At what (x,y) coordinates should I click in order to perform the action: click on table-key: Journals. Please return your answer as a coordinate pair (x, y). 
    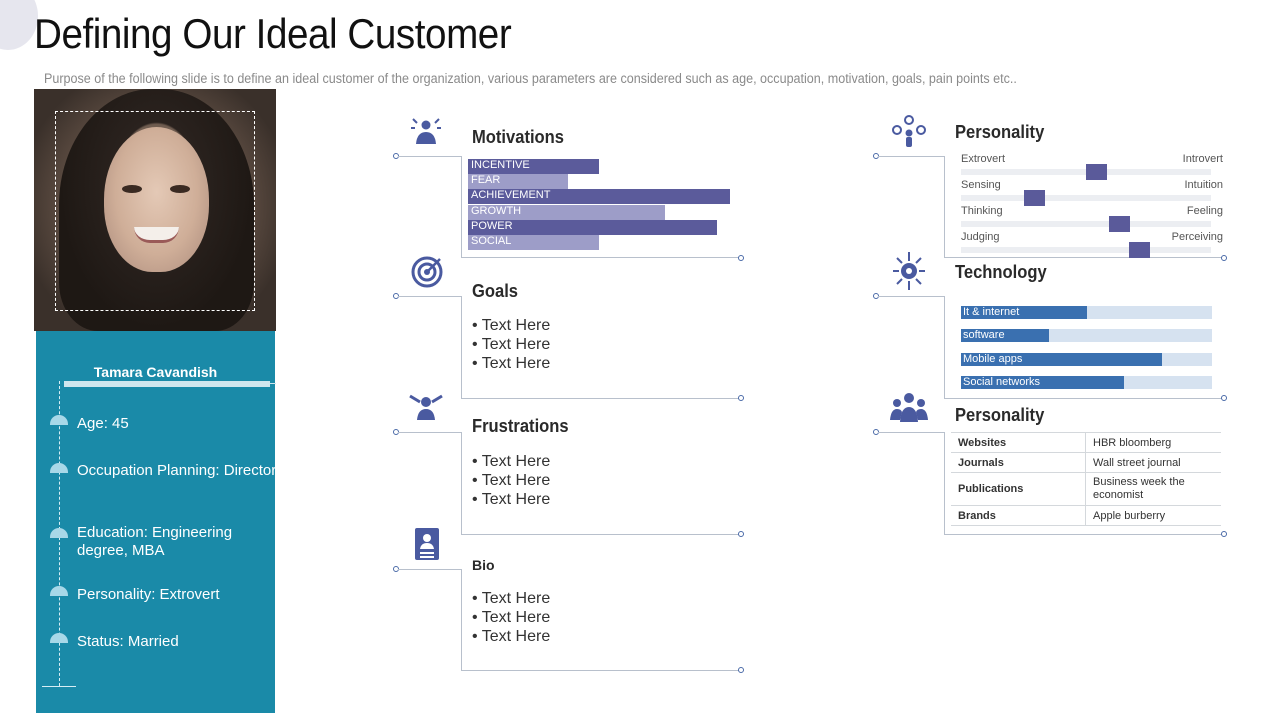
    Looking at the image, I should click on (1018, 462).